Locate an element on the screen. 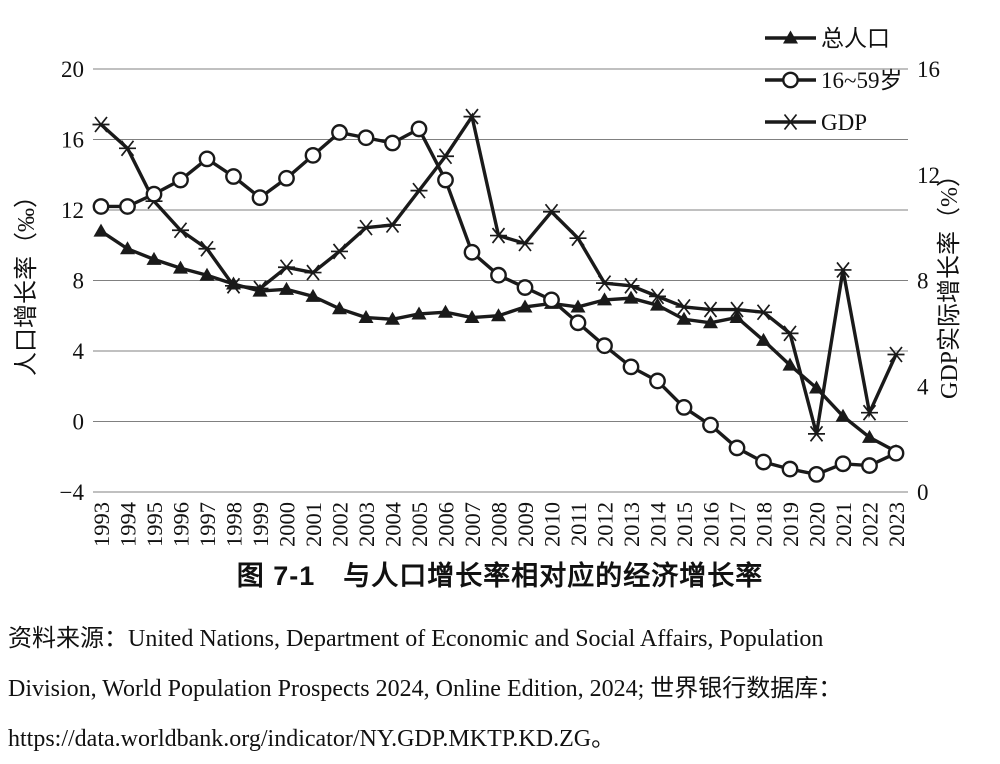 Image resolution: width=1000 pixels, height=764 pixels. right-tick-label: 8 is located at coordinates (923, 281).